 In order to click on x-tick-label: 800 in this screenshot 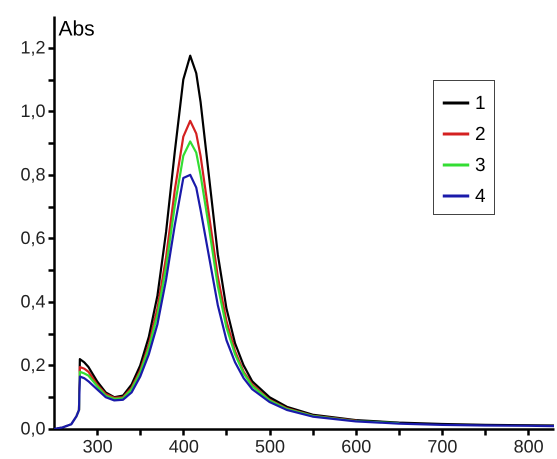, I will do `click(529, 446)`.